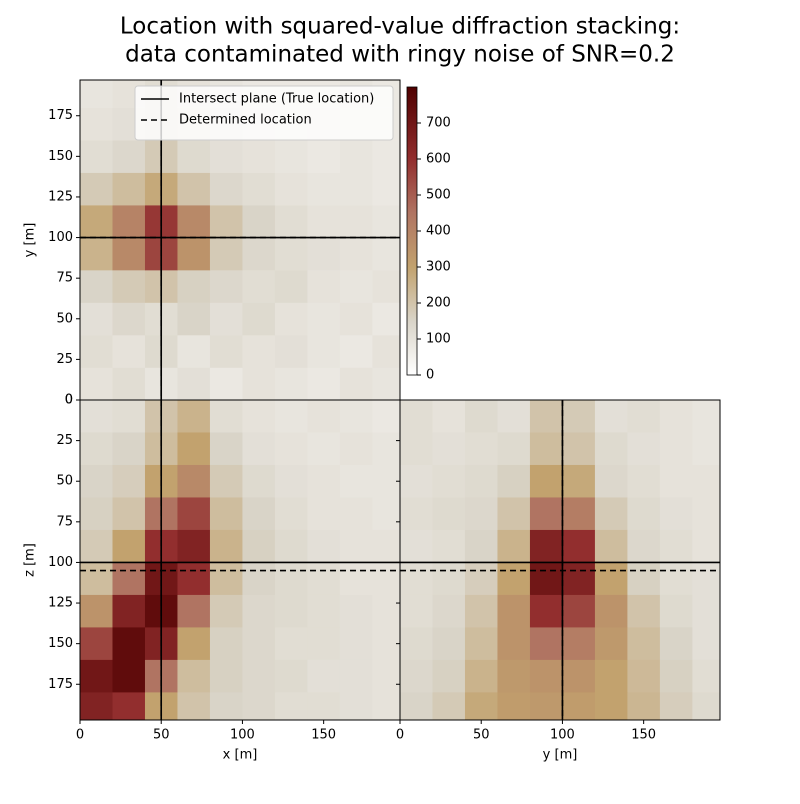 This screenshot has width=800, height=804. Describe the element at coordinates (438, 231) in the screenshot. I see `colorbar-tick-label: 400` at that location.